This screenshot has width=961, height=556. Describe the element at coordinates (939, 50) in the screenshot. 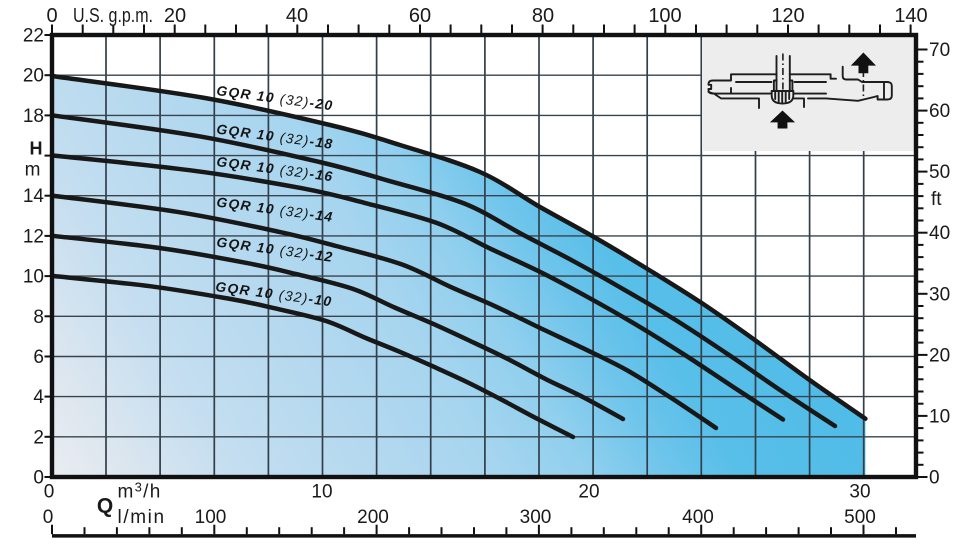

I see `svg-text: 70` at that location.